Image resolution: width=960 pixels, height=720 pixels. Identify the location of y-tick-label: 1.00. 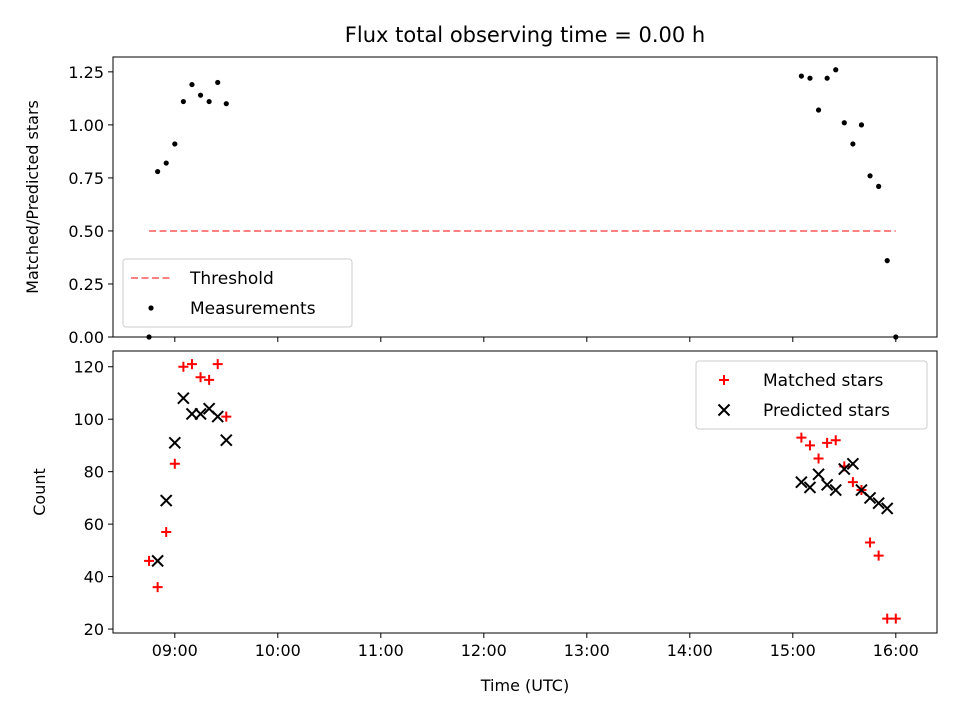
(86, 125).